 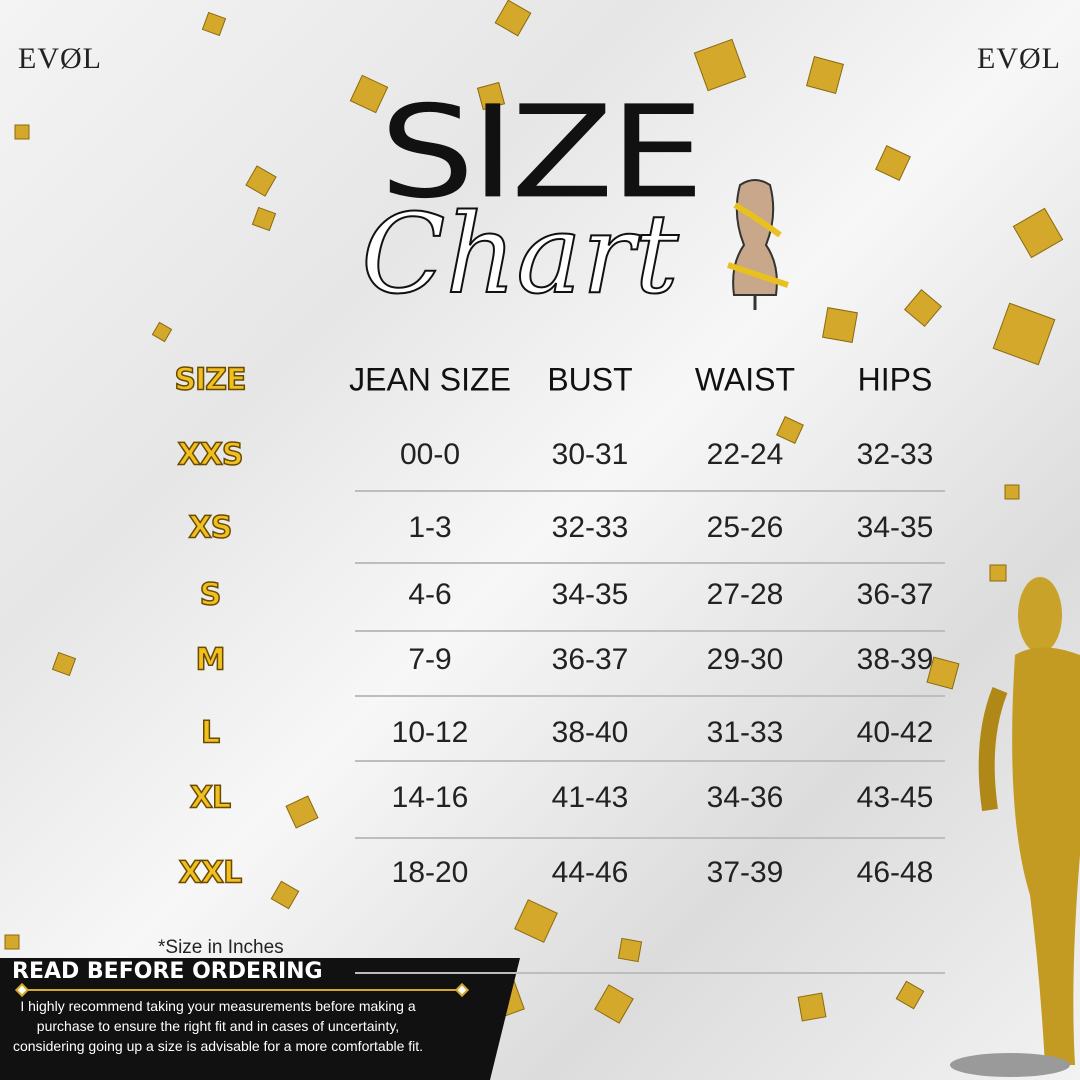 What do you see at coordinates (242, 990) in the screenshot?
I see `divider` at bounding box center [242, 990].